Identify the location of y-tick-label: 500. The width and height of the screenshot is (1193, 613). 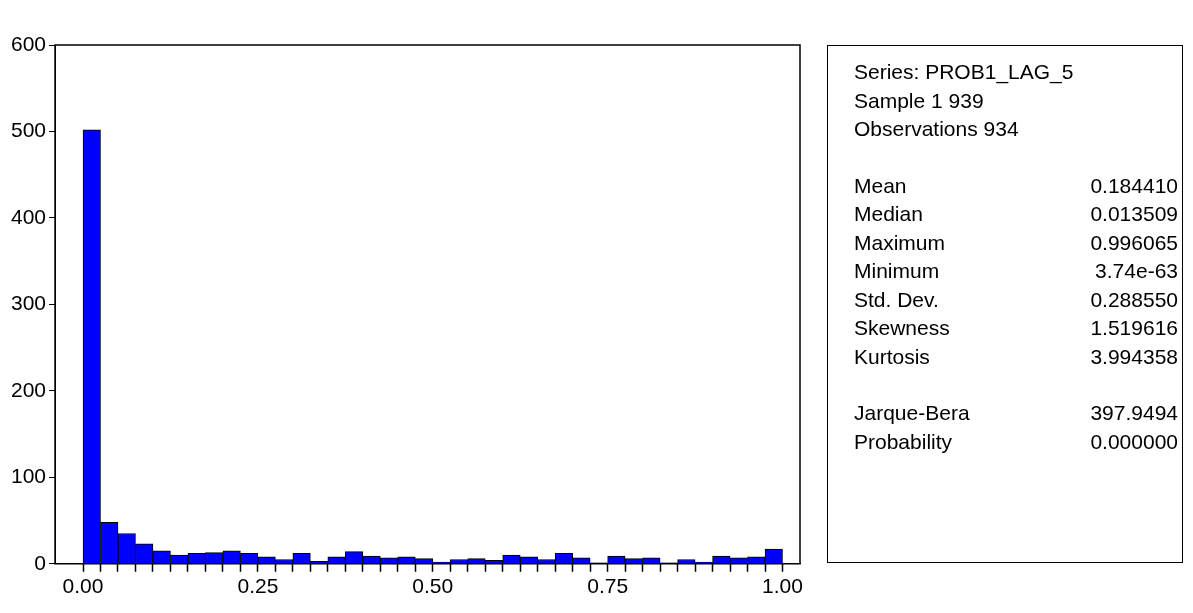
(28, 130).